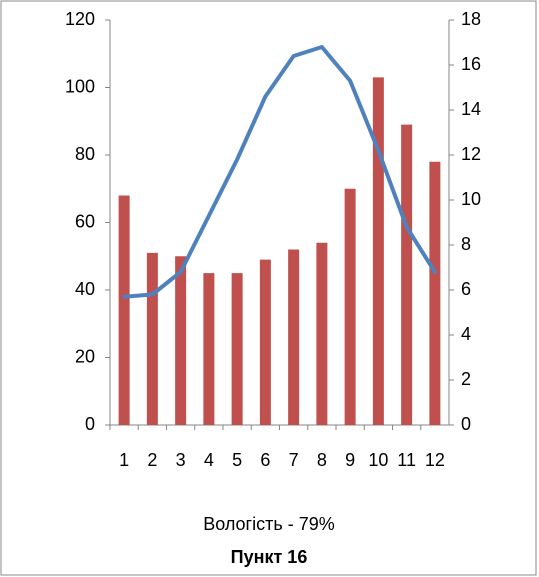 The image size is (539, 577). What do you see at coordinates (466, 244) in the screenshot?
I see `y2-tick-label: 8` at bounding box center [466, 244].